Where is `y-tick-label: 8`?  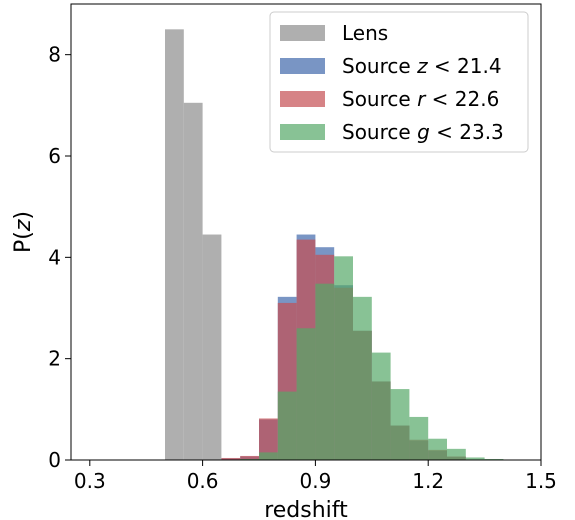
y-tick-label: 8 is located at coordinates (54, 55).